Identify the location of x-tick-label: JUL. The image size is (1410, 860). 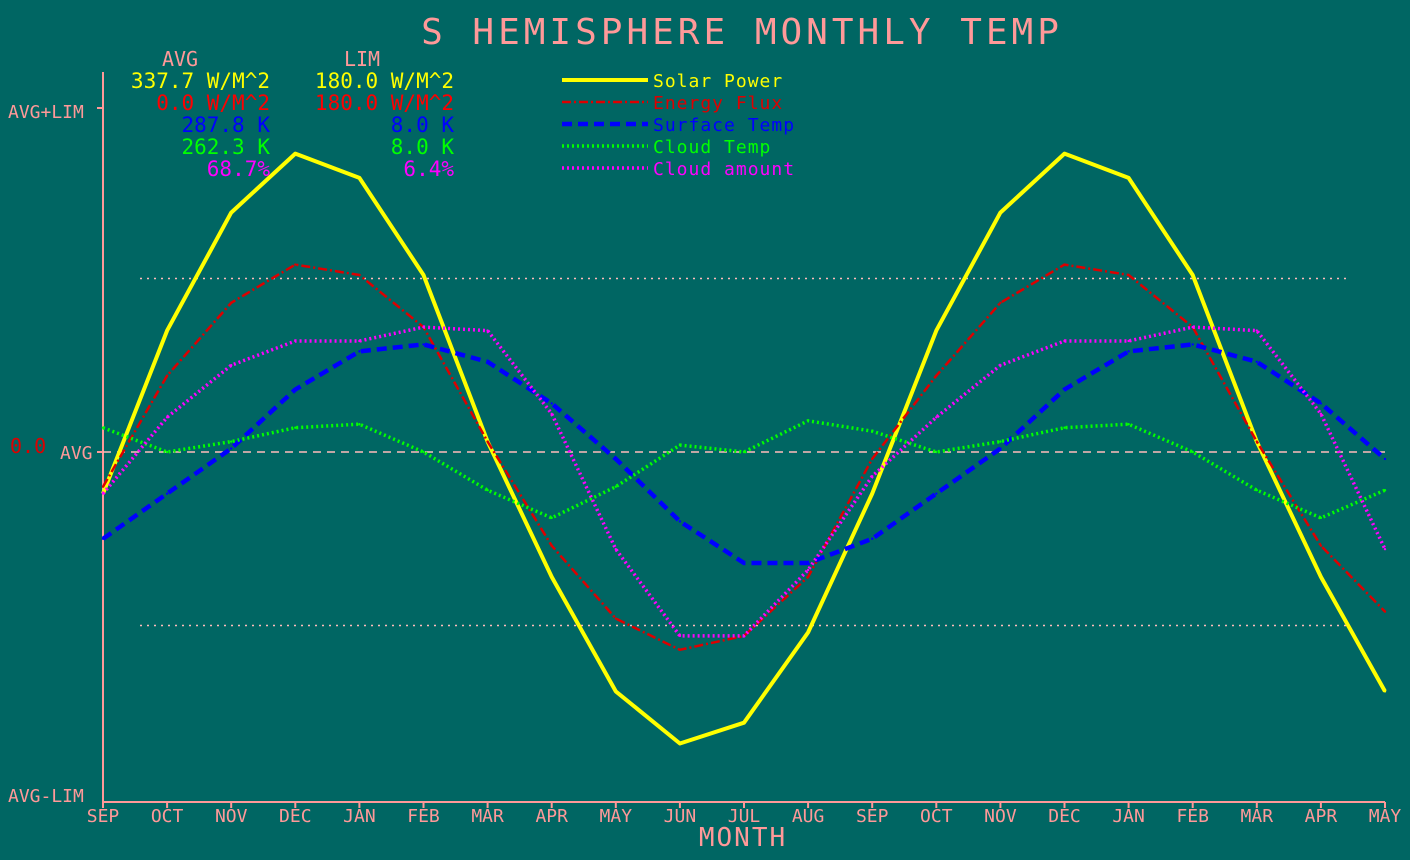
(744, 816).